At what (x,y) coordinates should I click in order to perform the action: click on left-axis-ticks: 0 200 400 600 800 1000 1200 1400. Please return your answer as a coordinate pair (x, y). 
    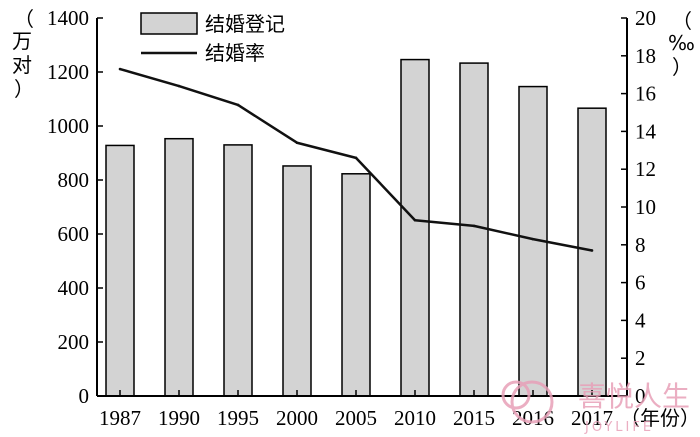
    Looking at the image, I should click on (75, 207).